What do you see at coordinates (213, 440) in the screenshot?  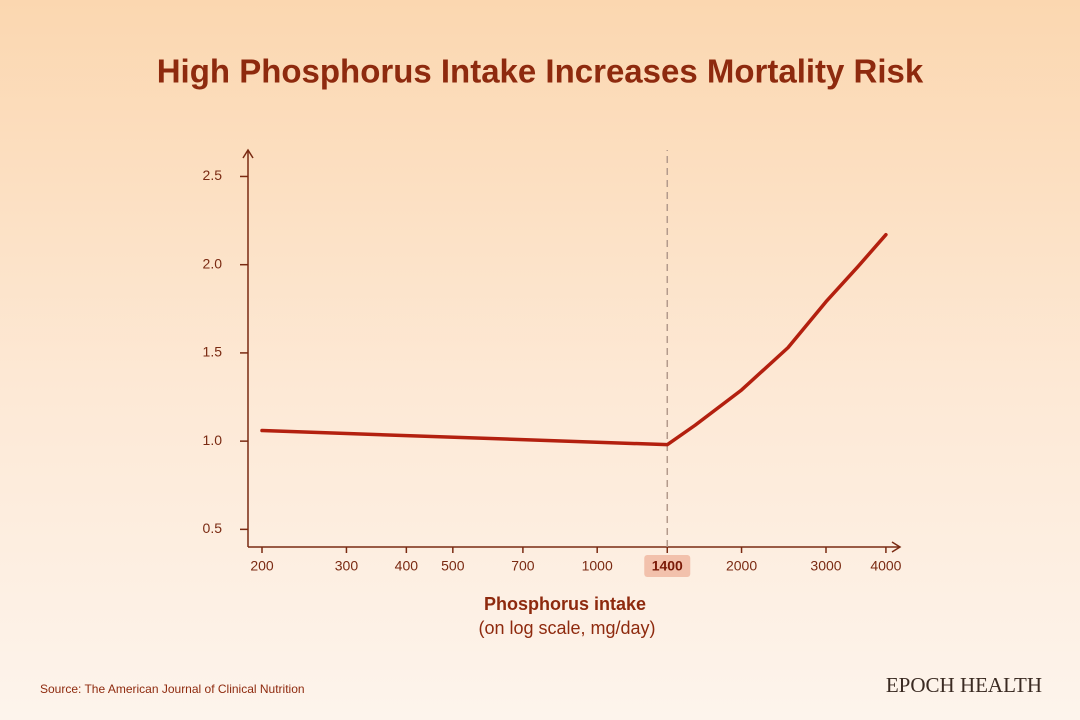 I see `y-tick-label: 1.0` at bounding box center [213, 440].